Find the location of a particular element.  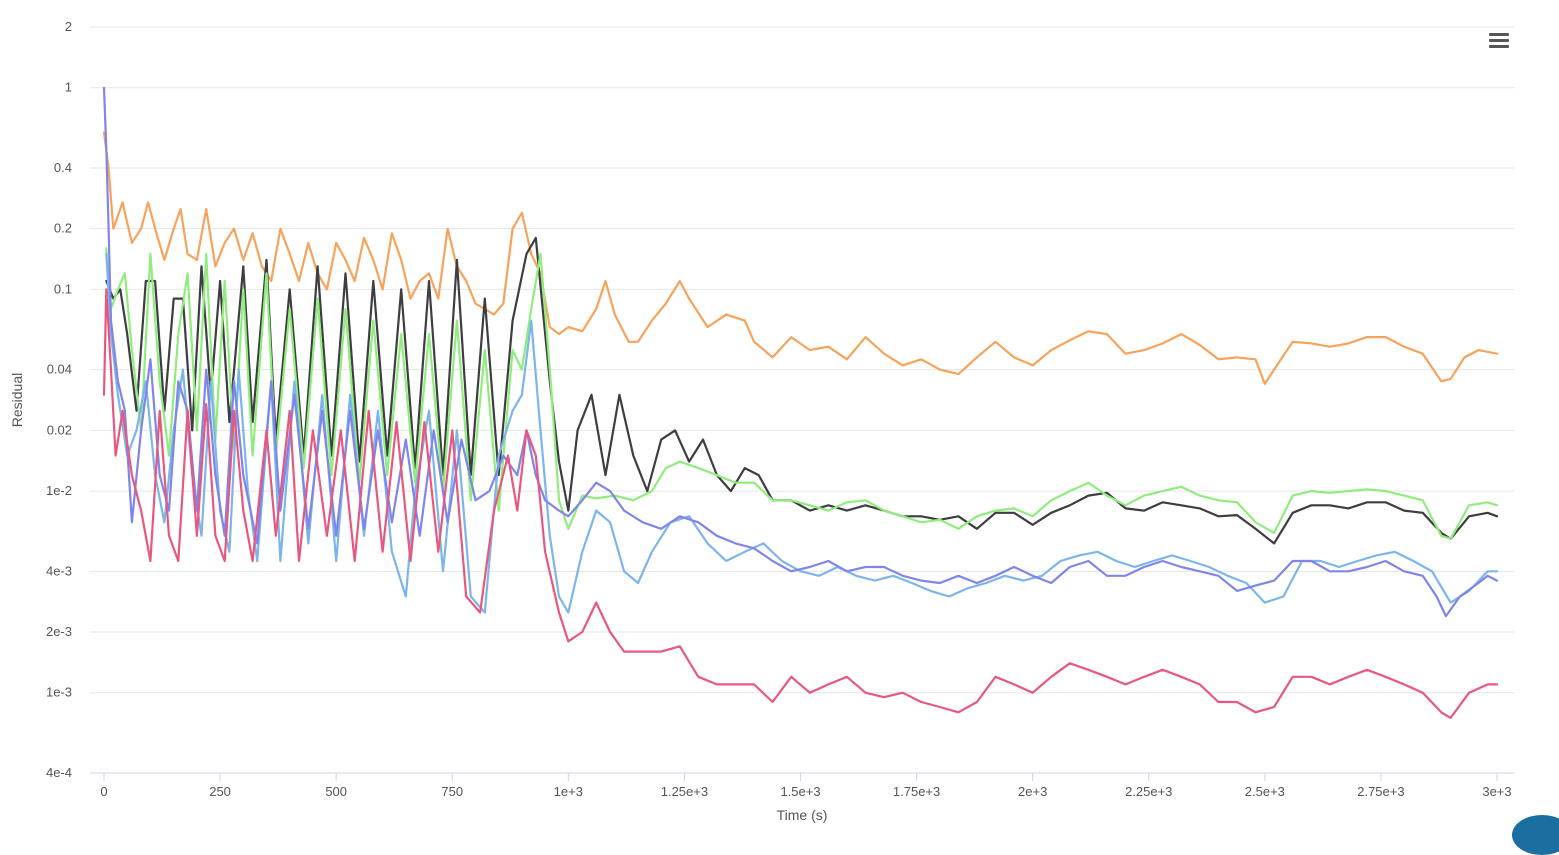

y-tick-label: 0.1 is located at coordinates (63, 288).